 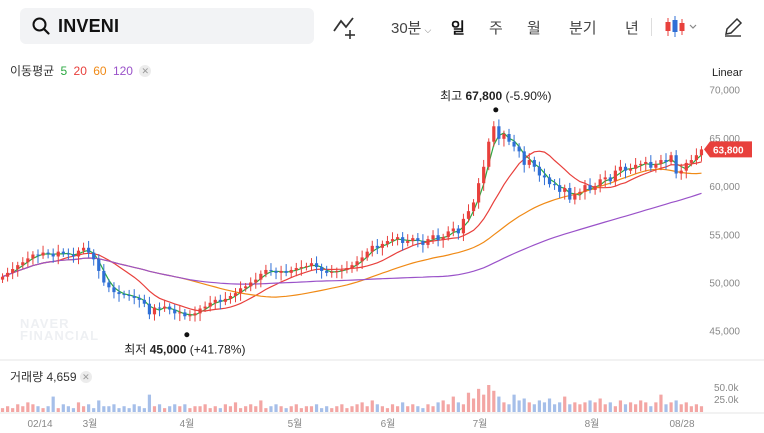 What do you see at coordinates (382, 386) in the screenshot?
I see `chart-grid` at bounding box center [382, 386].